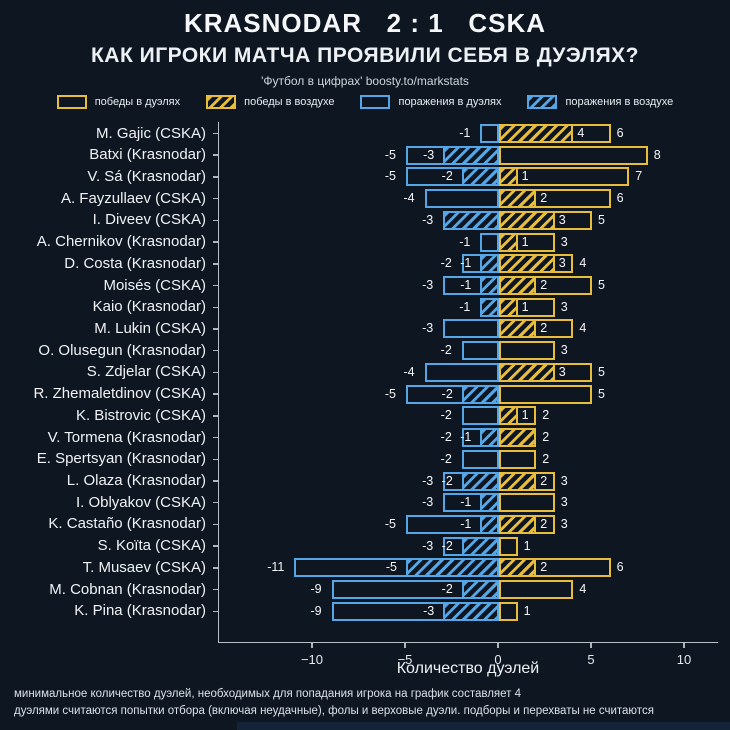 The height and width of the screenshot is (730, 730). What do you see at coordinates (122, 350) in the screenshot?
I see `player-label: O. Olusegun (Krasnodar)` at bounding box center [122, 350].